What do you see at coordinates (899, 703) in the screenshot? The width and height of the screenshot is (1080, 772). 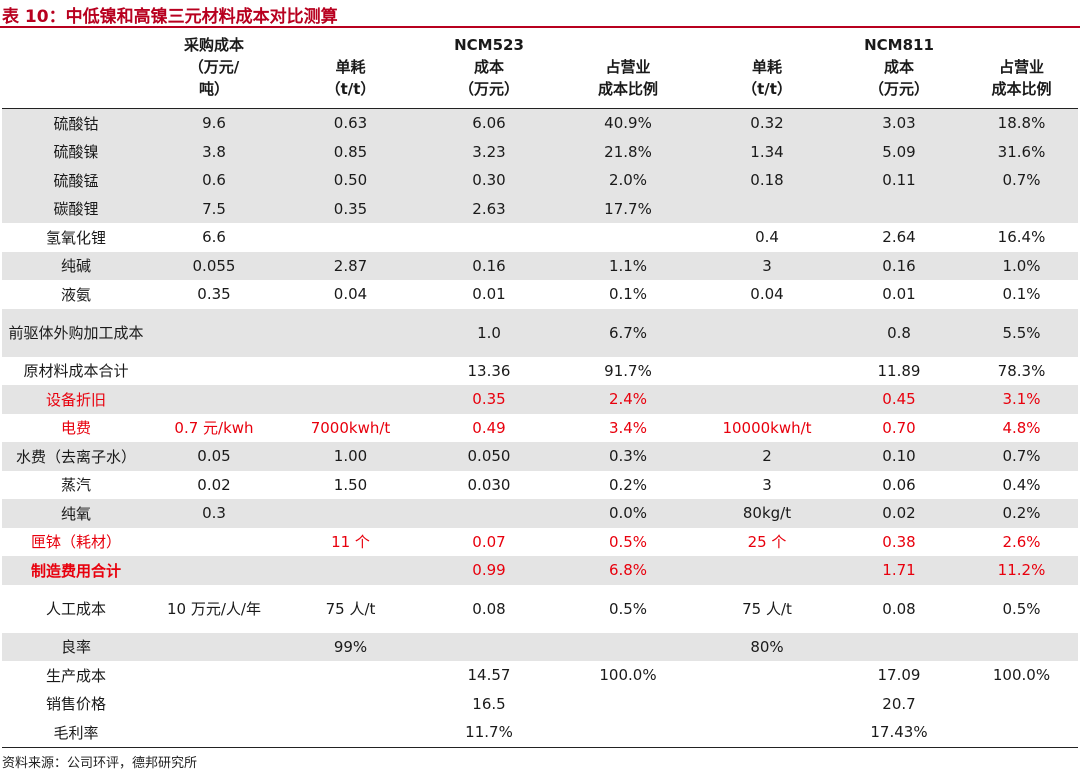 I see `cost-811-cell: 20.7` at bounding box center [899, 703].